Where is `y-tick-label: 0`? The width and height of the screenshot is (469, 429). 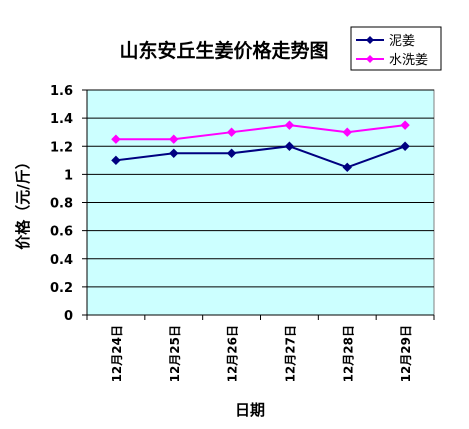
y-tick-label: 0 is located at coordinates (68, 316).